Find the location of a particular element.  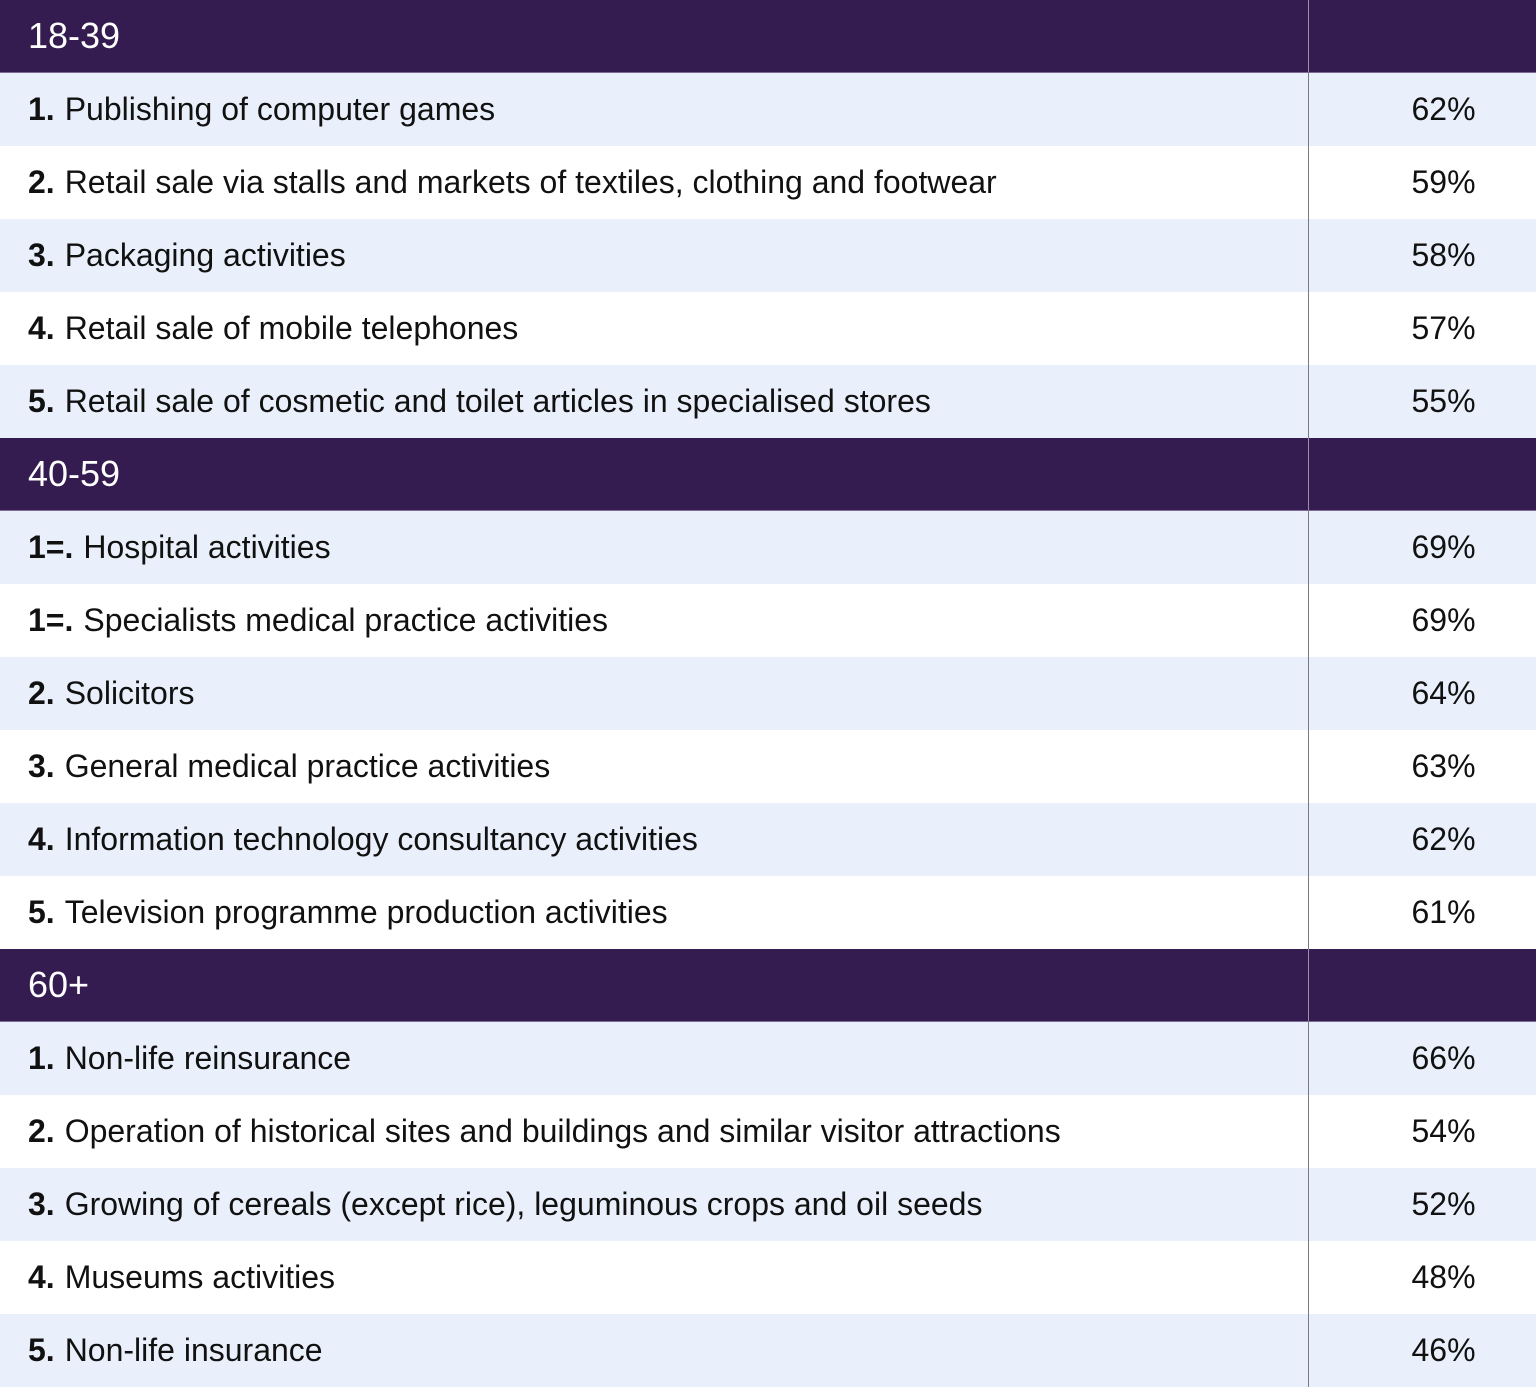

industry-name: Solicitors is located at coordinates (129, 693).